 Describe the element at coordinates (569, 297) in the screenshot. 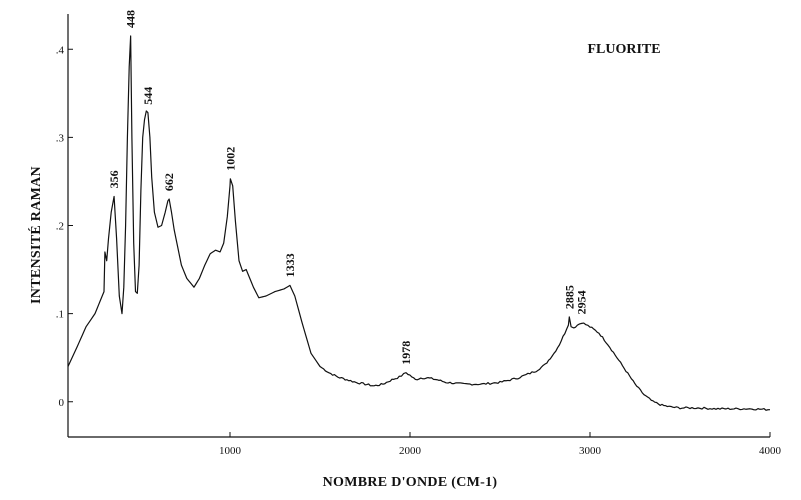

I see `peak-label: 2885` at that location.